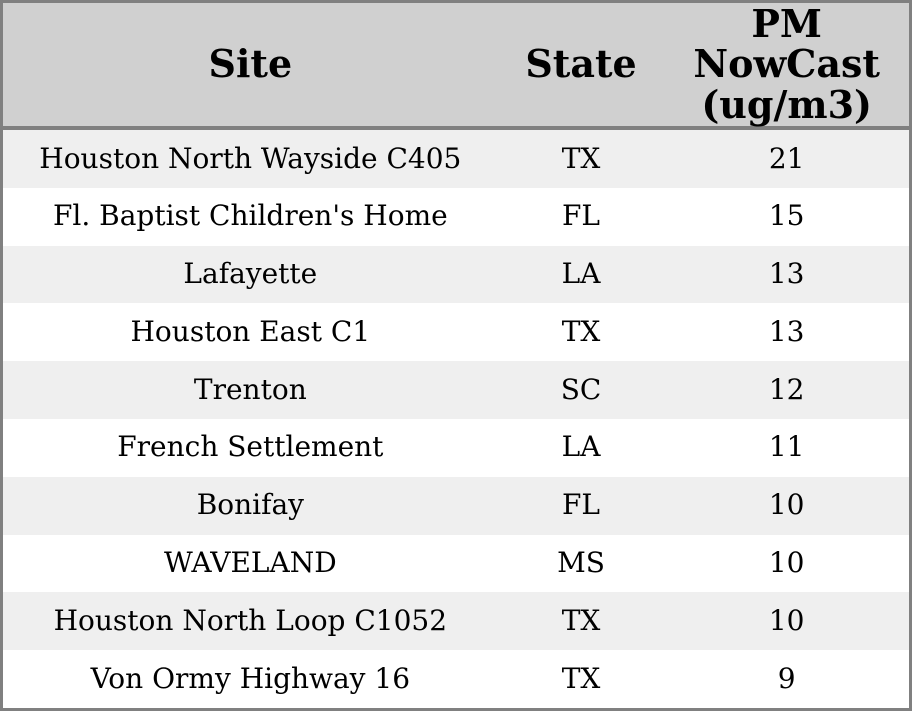 The image size is (912, 711). What do you see at coordinates (250, 563) in the screenshot?
I see `cell-site: WAVELAND` at bounding box center [250, 563].